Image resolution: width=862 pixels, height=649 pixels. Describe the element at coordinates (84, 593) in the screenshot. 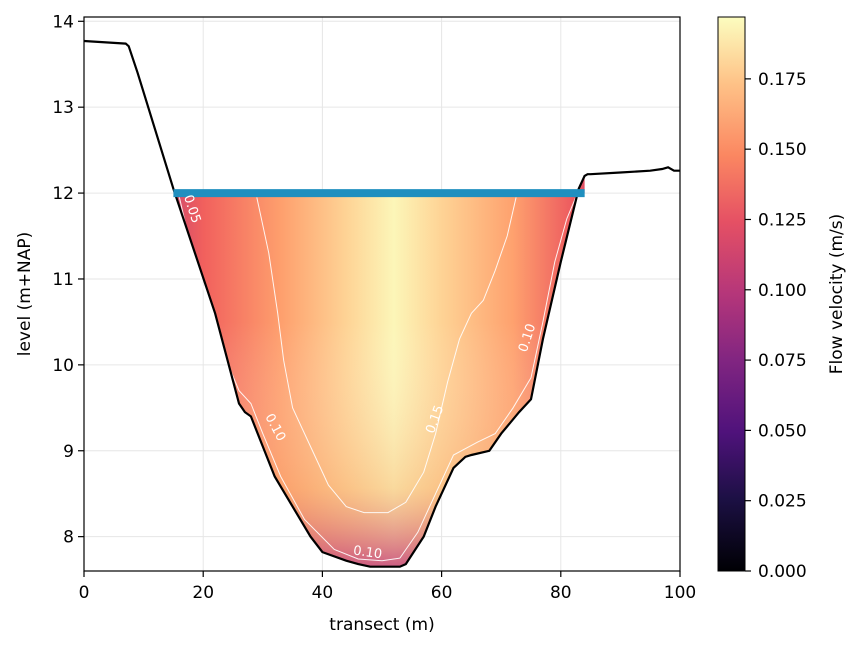

I see `x-tick-label: 0` at that location.